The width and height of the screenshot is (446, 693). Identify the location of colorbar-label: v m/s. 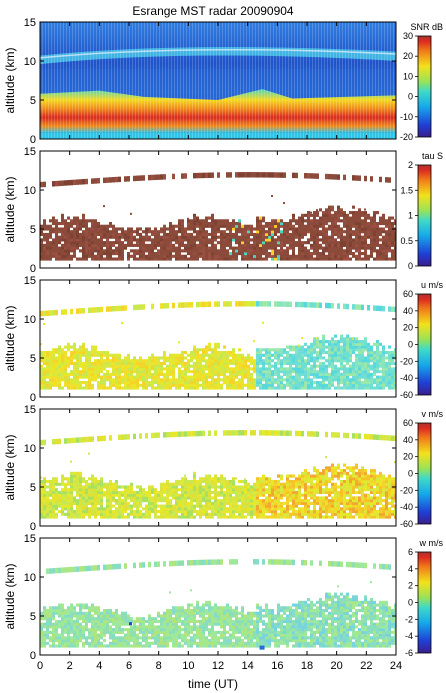
(433, 414).